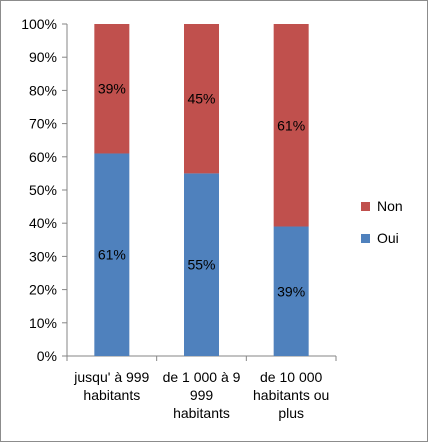 The height and width of the screenshot is (442, 428). I want to click on y-tick-label: 20%, so click(43, 290).